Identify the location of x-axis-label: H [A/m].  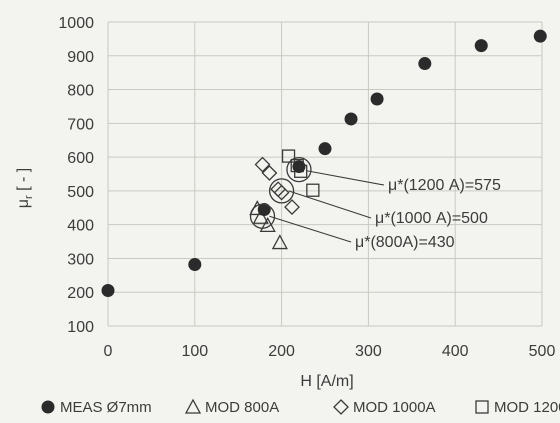
(326, 381).